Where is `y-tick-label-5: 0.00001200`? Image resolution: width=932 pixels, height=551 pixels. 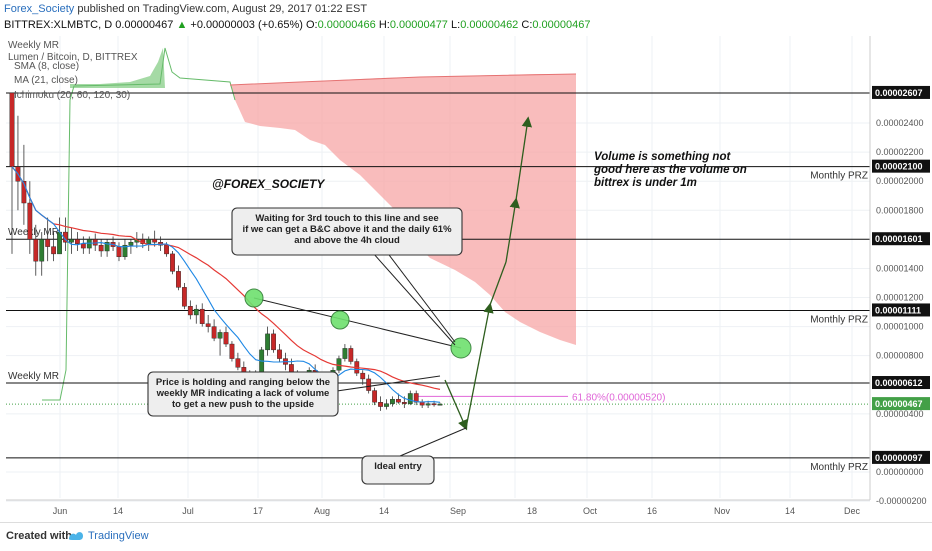
y-tick-label-5: 0.00001200 is located at coordinates (900, 298).